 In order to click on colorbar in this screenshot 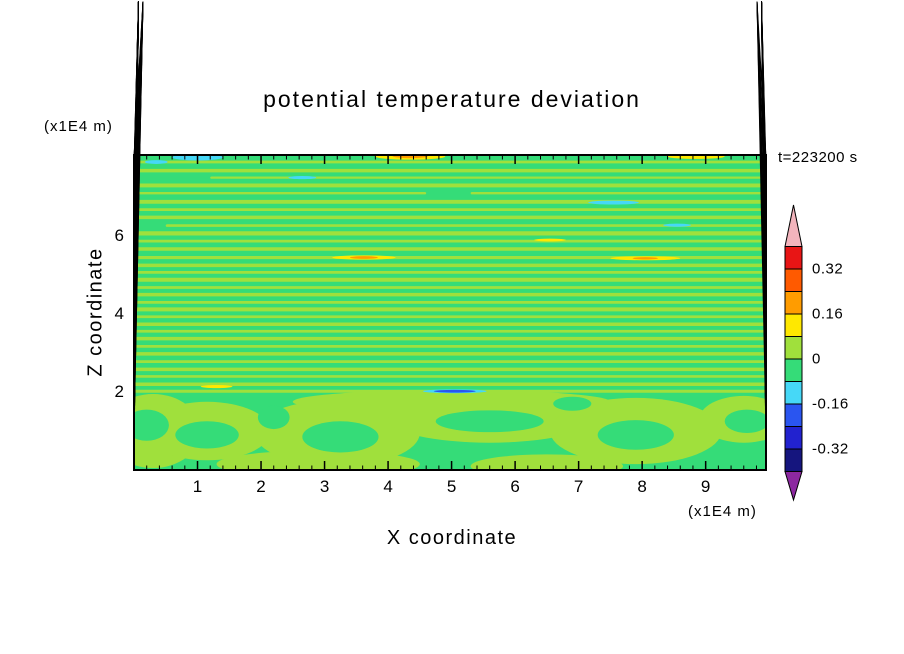, I will do `click(793, 353)`.